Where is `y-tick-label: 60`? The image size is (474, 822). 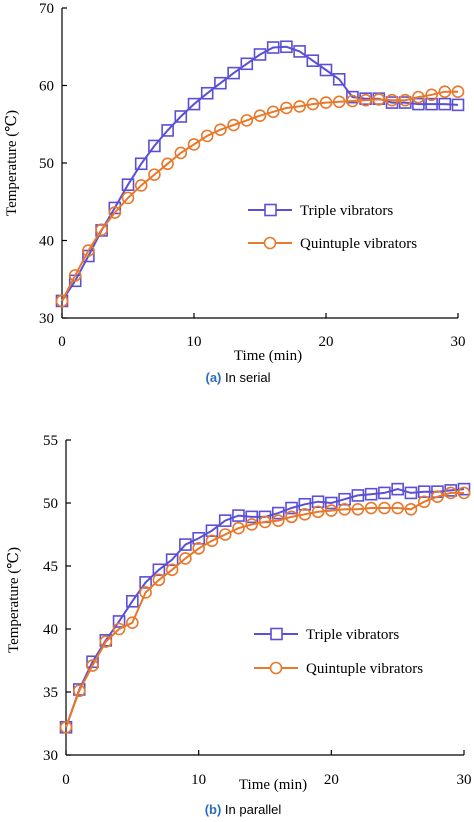 y-tick-label: 60 is located at coordinates (46, 87).